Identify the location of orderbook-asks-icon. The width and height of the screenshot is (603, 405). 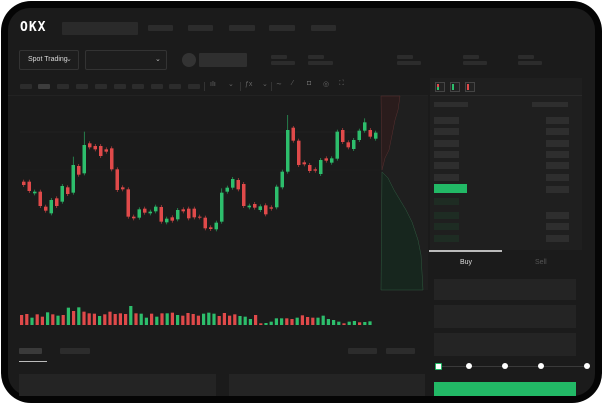
(470, 87).